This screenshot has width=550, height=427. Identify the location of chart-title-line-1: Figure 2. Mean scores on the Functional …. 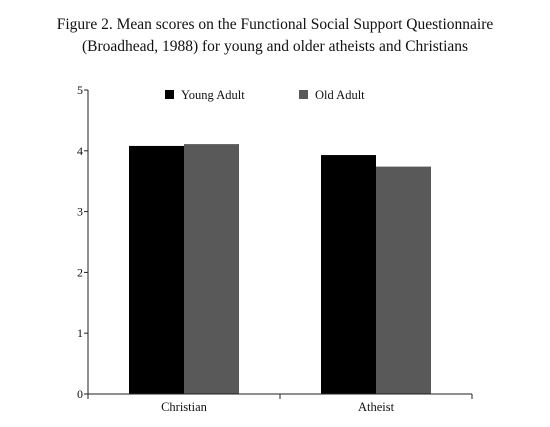
(275, 24).